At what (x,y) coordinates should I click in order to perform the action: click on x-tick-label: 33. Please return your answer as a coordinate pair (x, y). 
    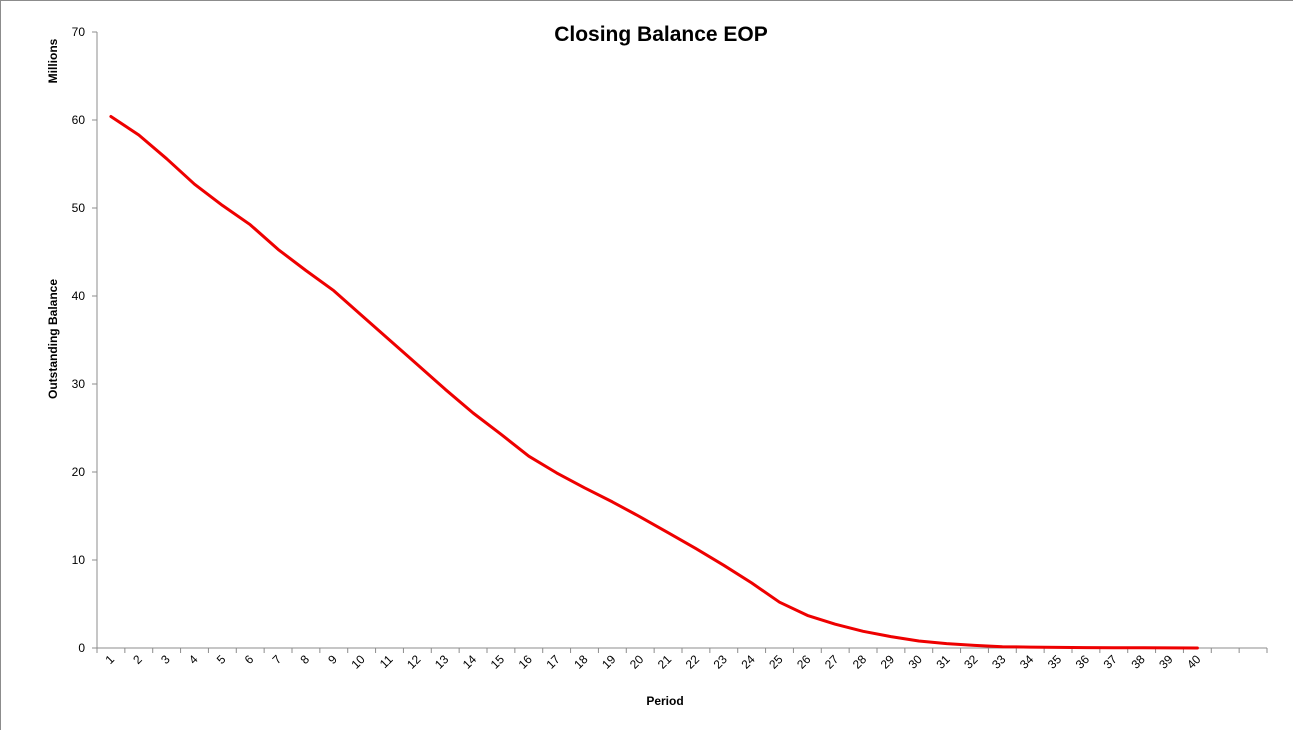
    Looking at the image, I should click on (999, 662).